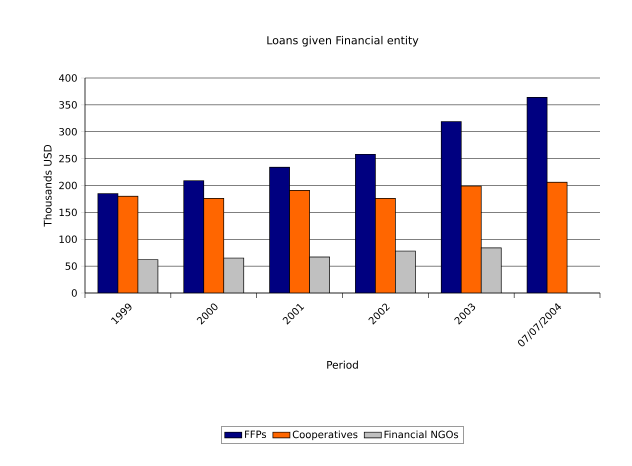 Image resolution: width=632 pixels, height=466 pixels. What do you see at coordinates (342, 364) in the screenshot?
I see `x-axis-title: Period` at bounding box center [342, 364].